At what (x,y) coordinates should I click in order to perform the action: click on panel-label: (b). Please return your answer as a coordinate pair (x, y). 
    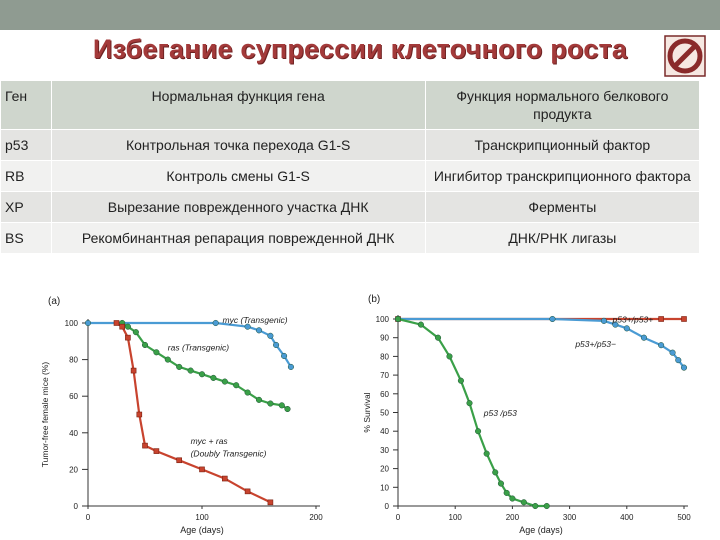
    Looking at the image, I should click on (374, 299).